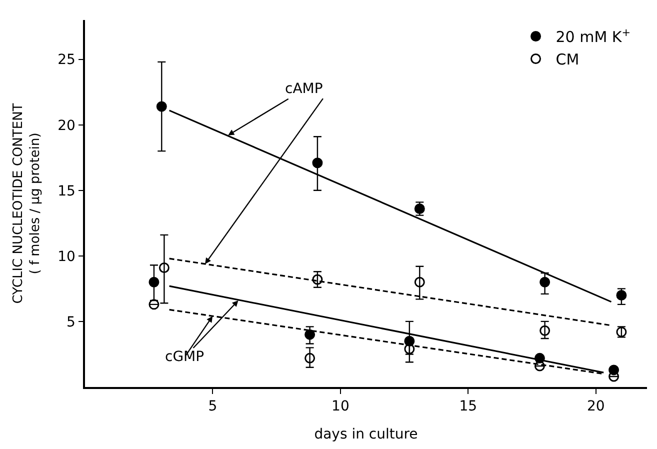 The height and width of the screenshot is (449, 657). What do you see at coordinates (341, 406) in the screenshot?
I see `x-tick-label: 10` at bounding box center [341, 406].